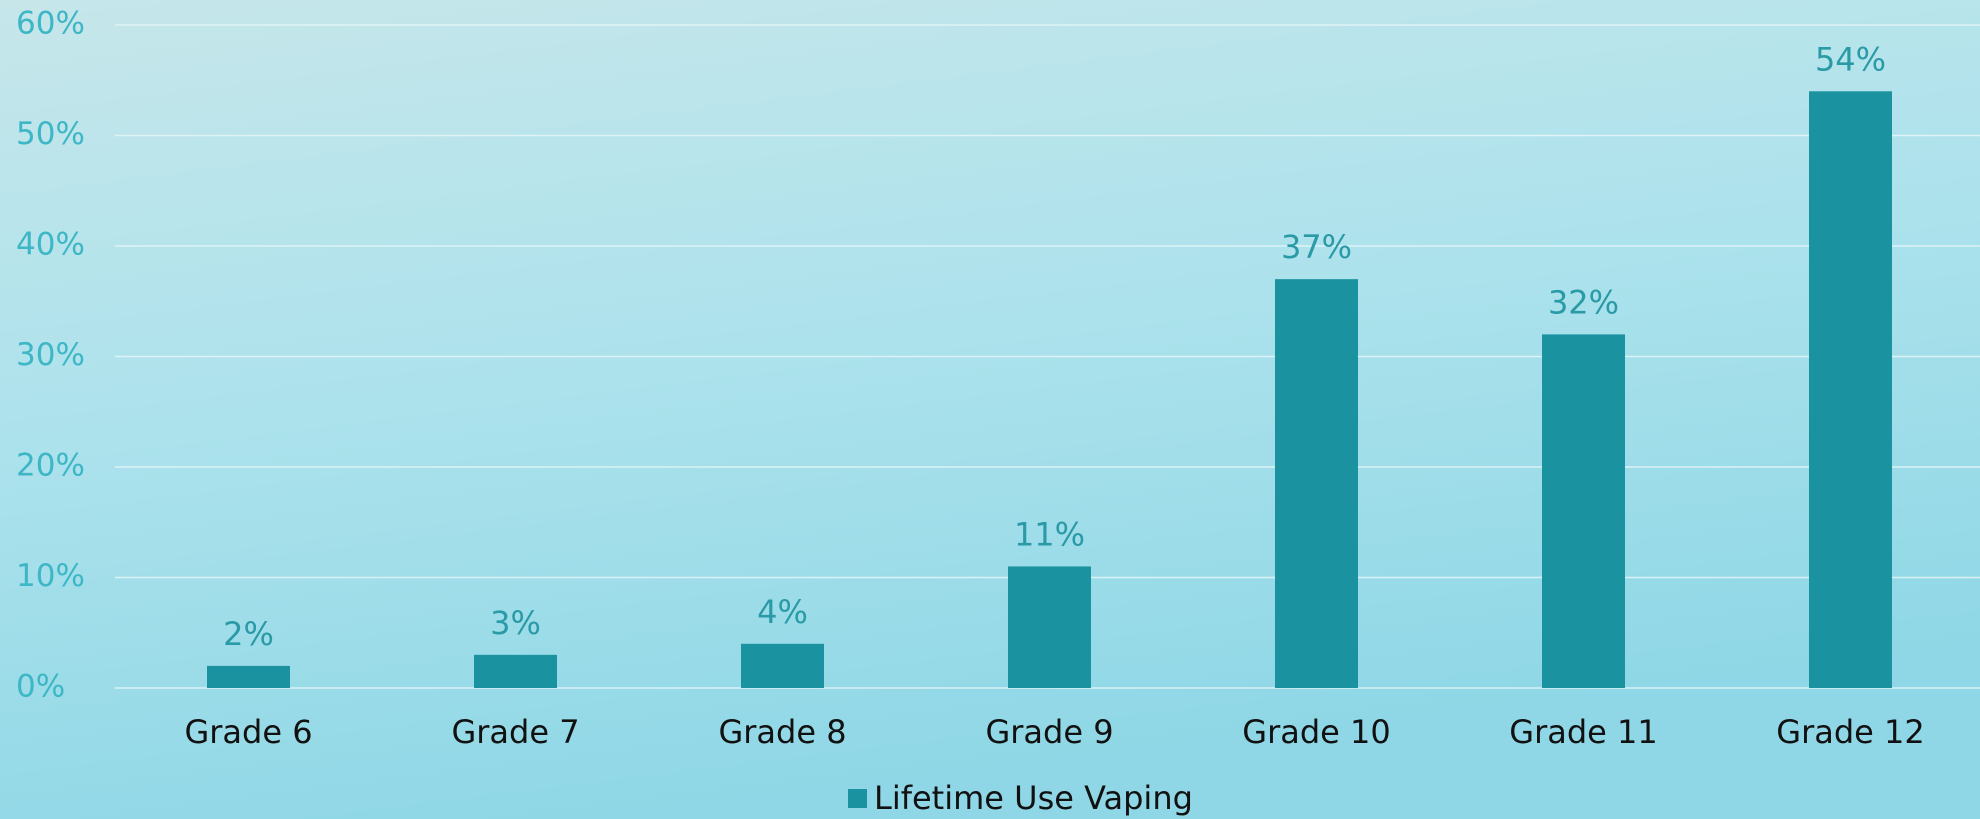  What do you see at coordinates (50, 466) in the screenshot?
I see `y-tick-label: 20%` at bounding box center [50, 466].